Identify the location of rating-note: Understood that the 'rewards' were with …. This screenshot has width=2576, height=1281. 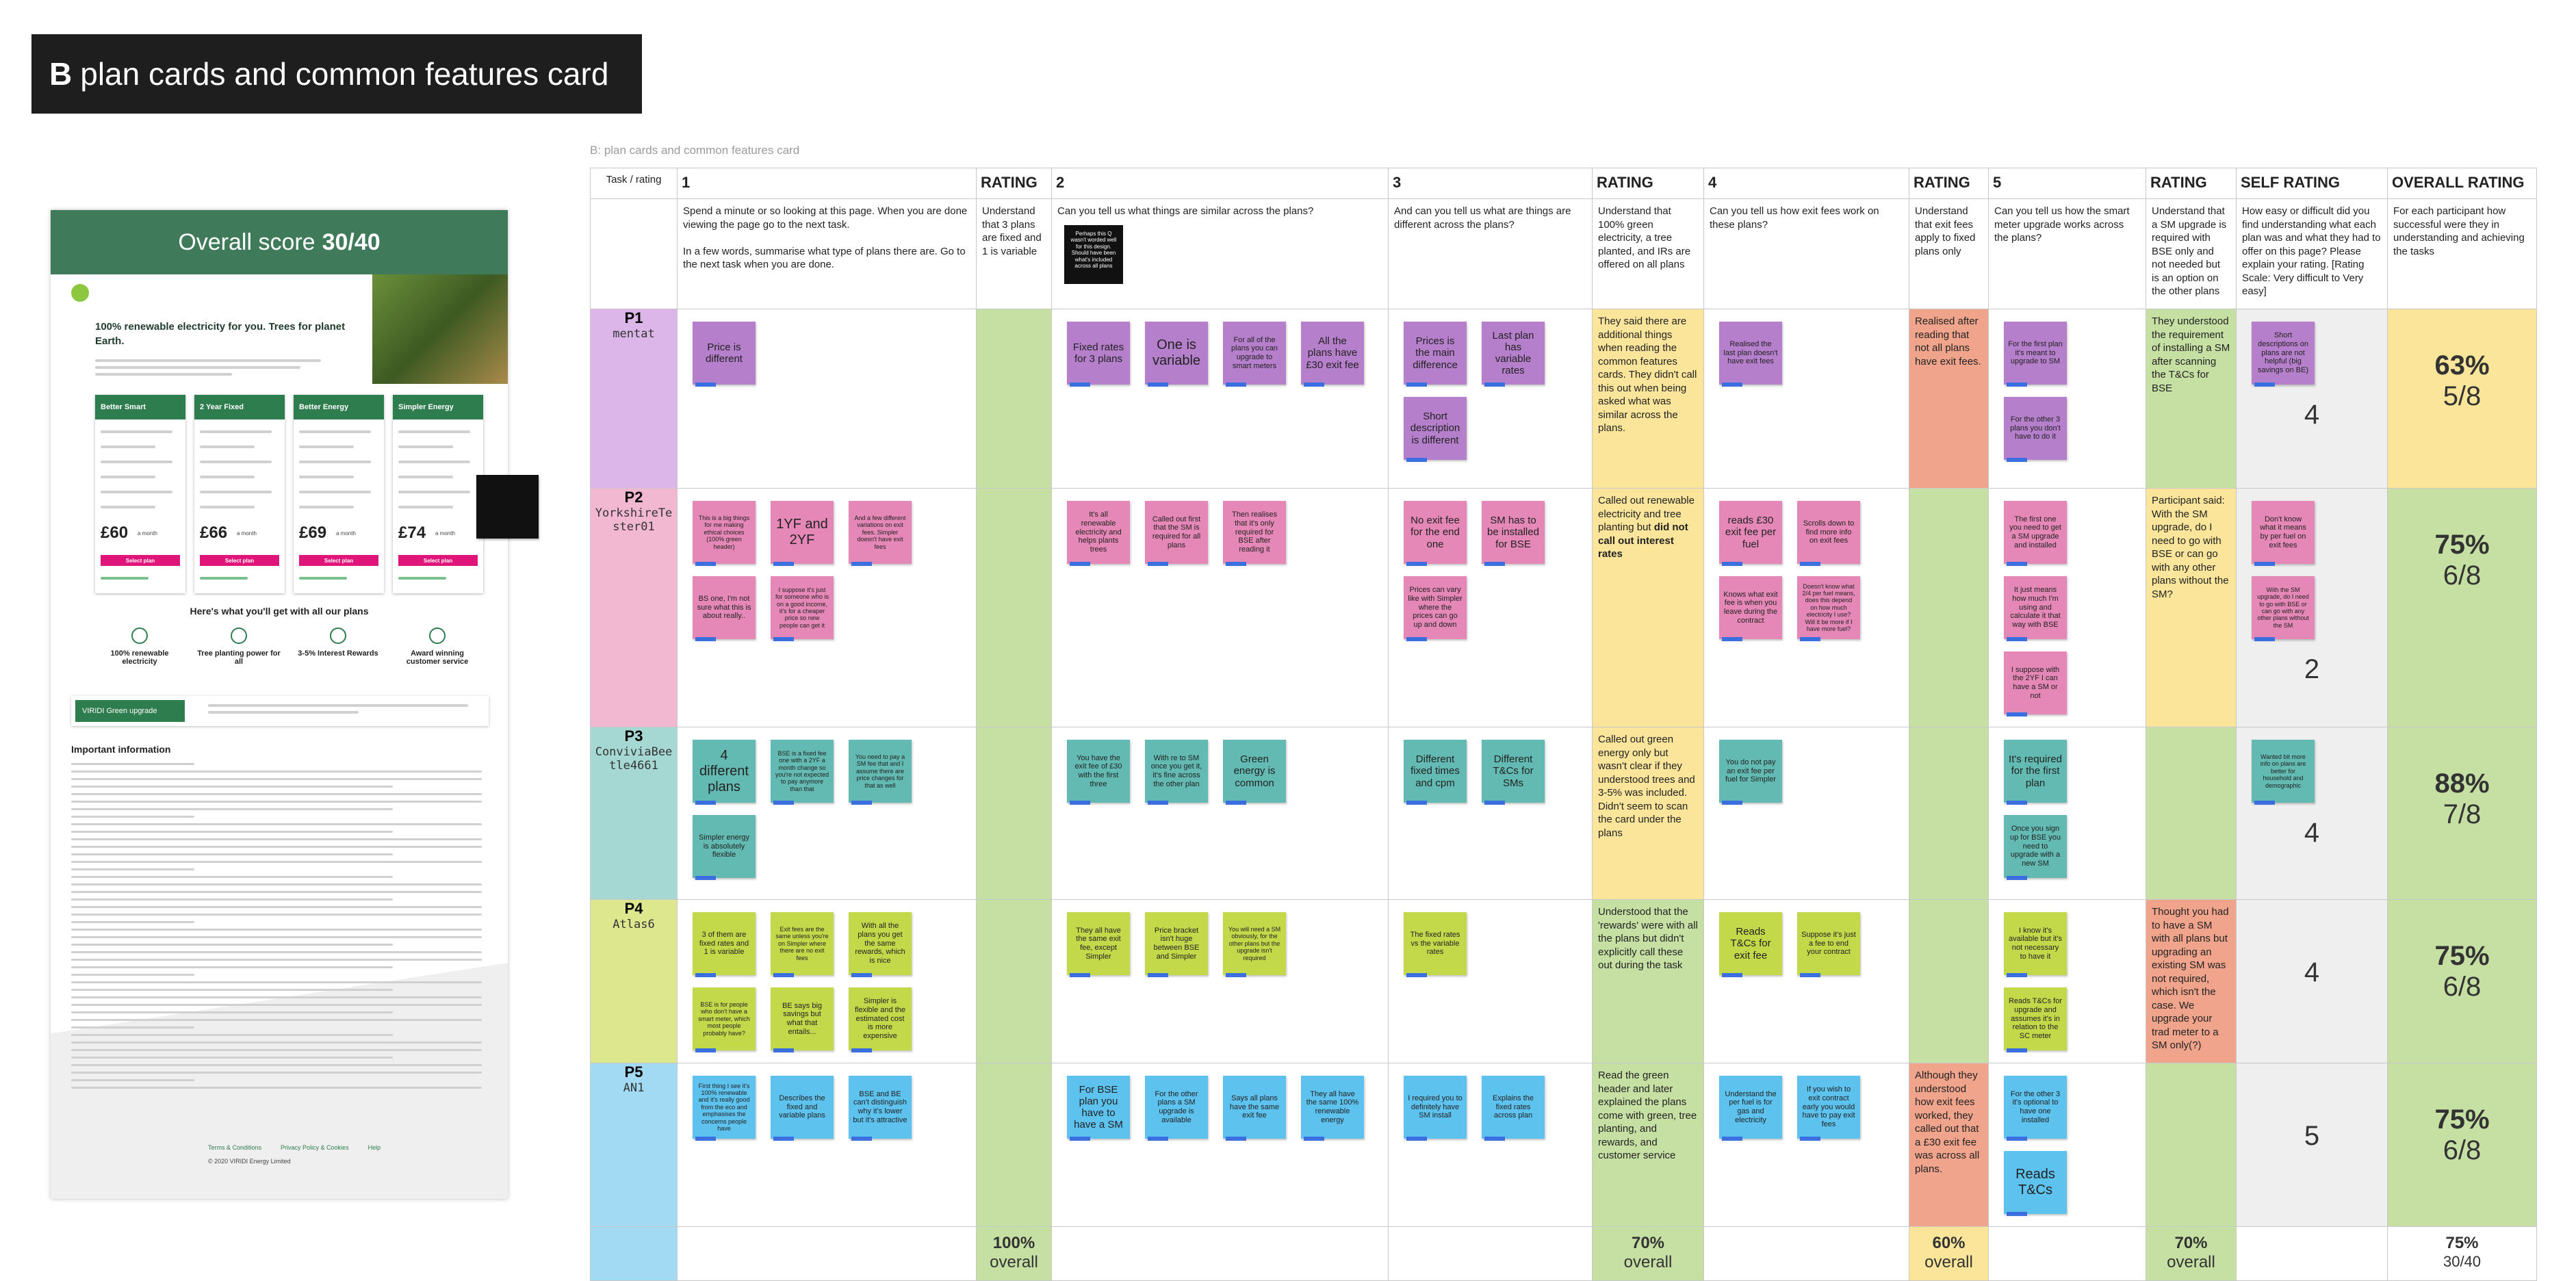
(1648, 939).